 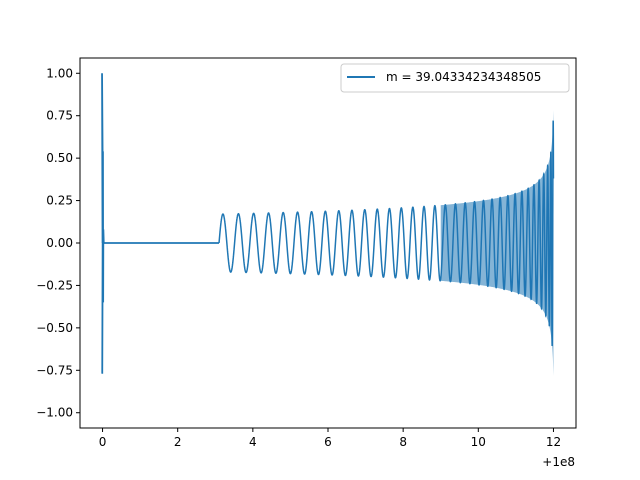 I want to click on x-tick-label: 2, so click(x=178, y=442).